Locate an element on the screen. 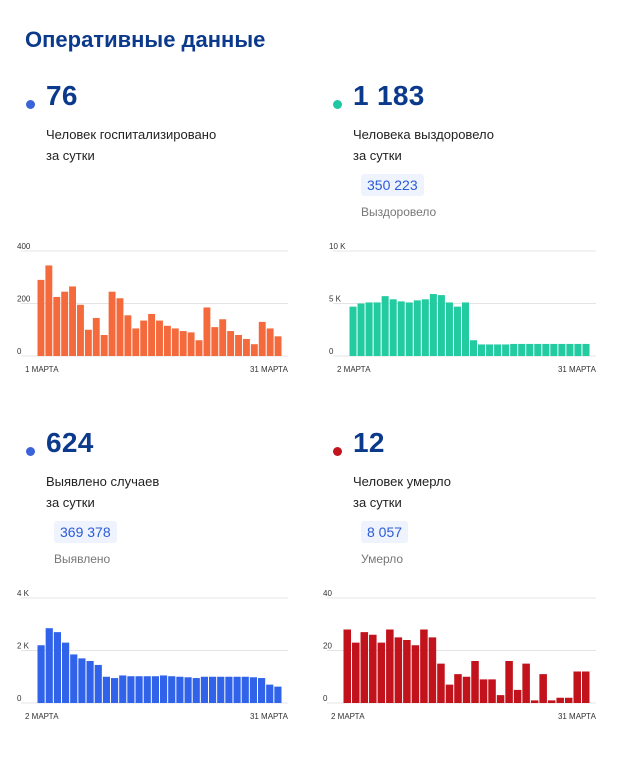 This screenshot has width=634, height=757. total-label: Умерло is located at coordinates (382, 559).